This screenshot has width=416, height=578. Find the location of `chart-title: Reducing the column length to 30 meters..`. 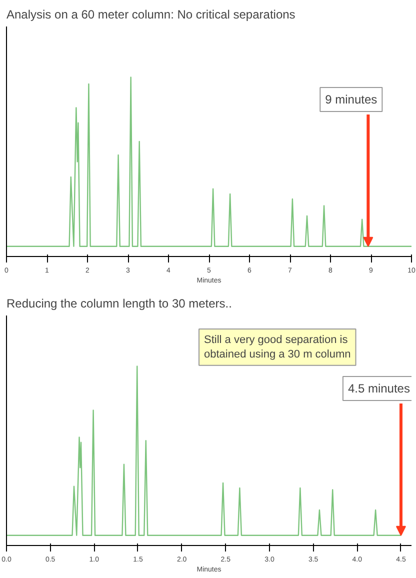

chart-title: Reducing the column length to 30 meters.. is located at coordinates (119, 303).